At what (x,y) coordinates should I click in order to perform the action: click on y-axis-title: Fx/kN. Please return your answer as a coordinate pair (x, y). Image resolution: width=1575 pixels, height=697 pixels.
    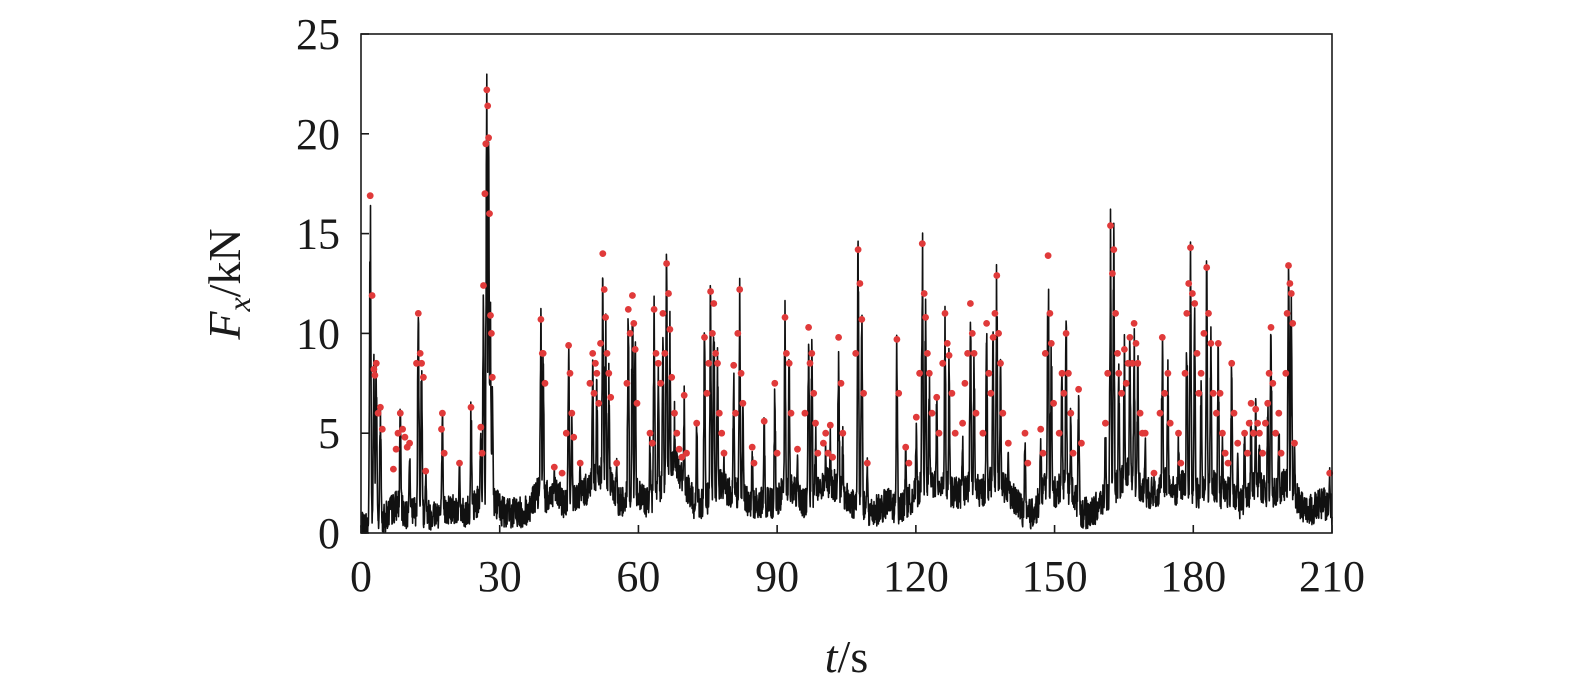
    Looking at the image, I should click on (228, 284).